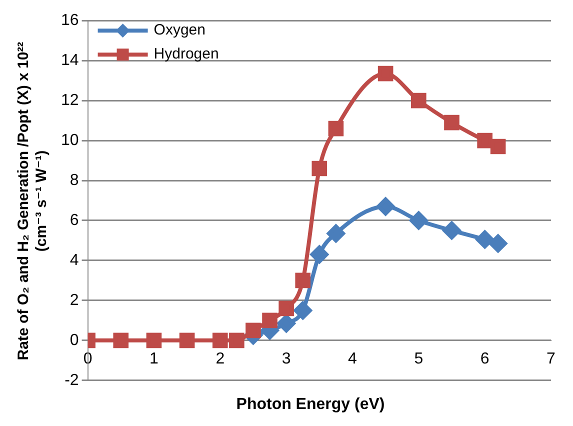 This screenshot has width=573, height=426. Describe the element at coordinates (70, 100) in the screenshot. I see `y-tick-label: 12` at that location.